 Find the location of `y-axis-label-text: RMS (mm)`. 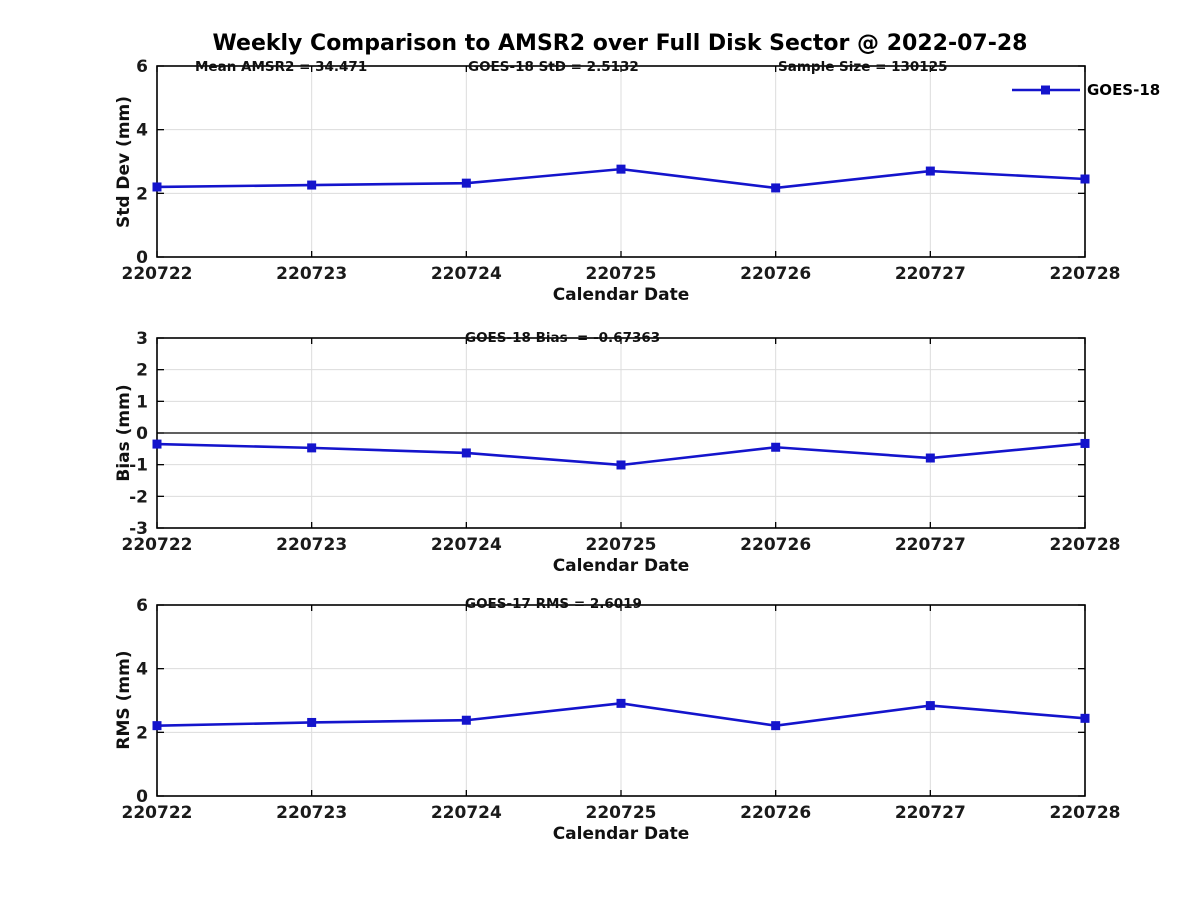

y-axis-label-text: RMS (mm) is located at coordinates (124, 700).